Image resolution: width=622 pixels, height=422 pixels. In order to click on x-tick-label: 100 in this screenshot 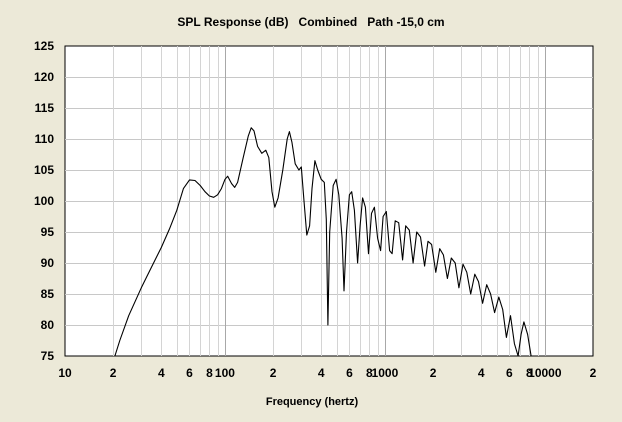, I will do `click(225, 373)`.